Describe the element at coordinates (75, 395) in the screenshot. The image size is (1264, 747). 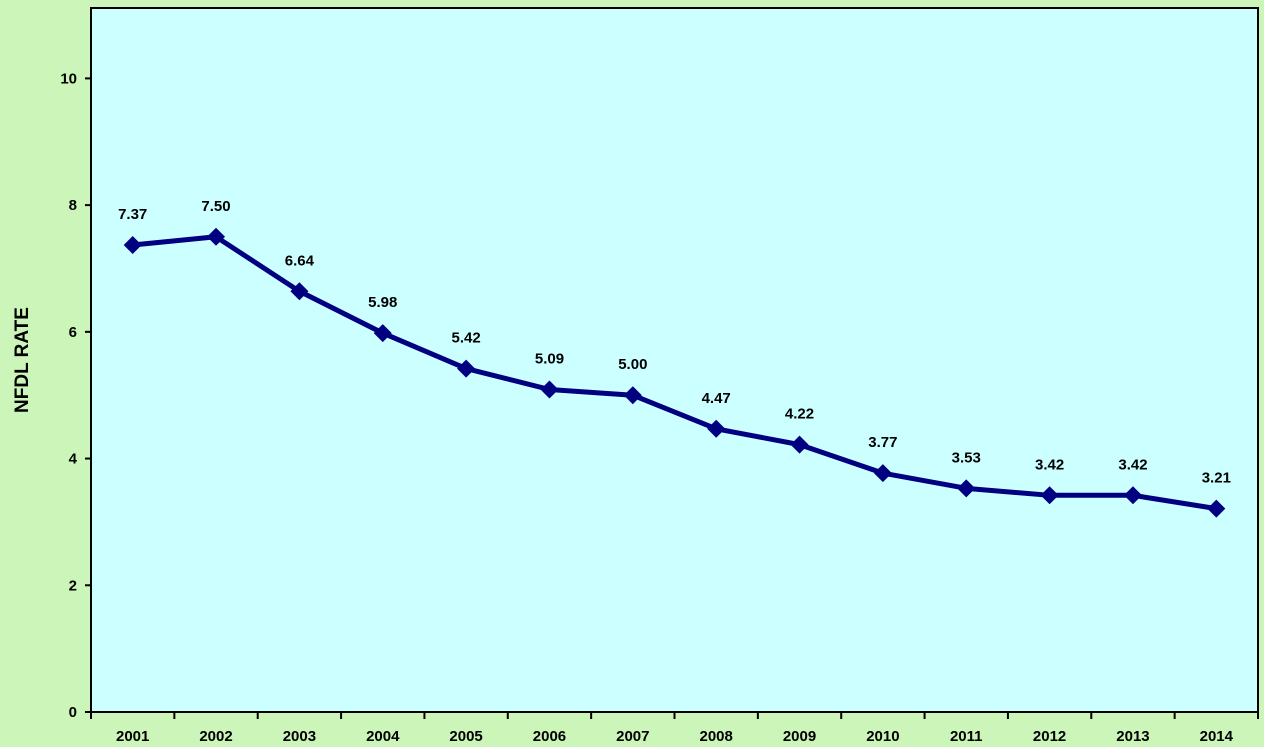
I see `y-axis: 0 2 4 6 8 10` at that location.